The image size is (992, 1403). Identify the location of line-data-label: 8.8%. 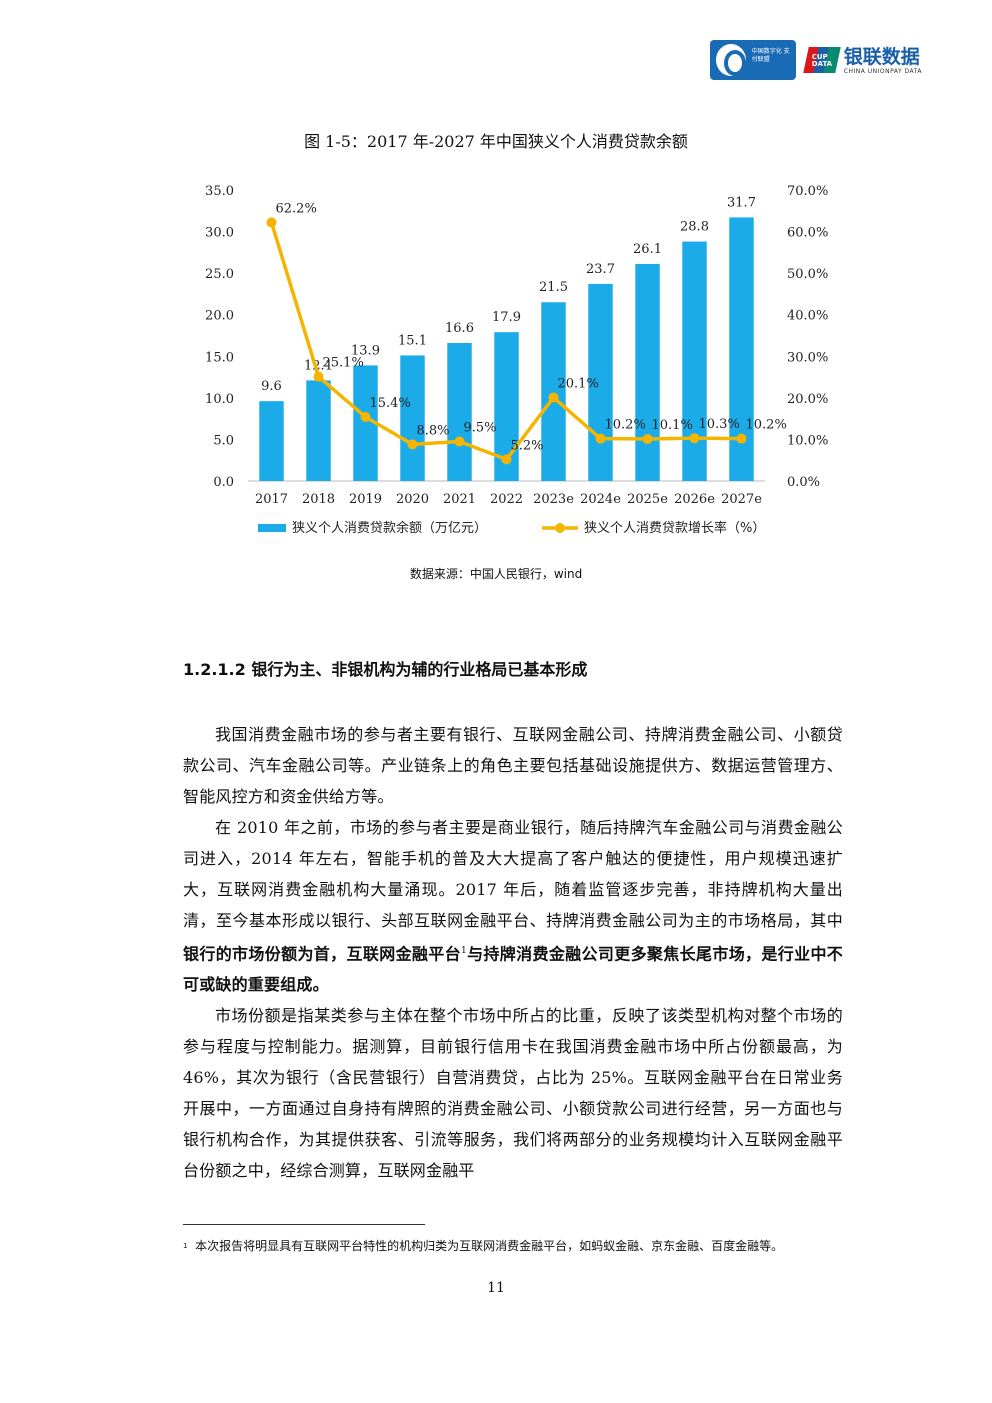
(433, 430).